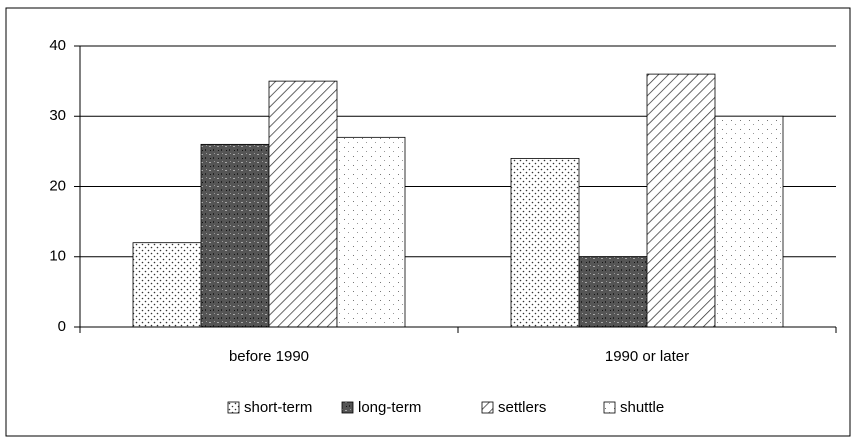  Describe the element at coordinates (278, 407) in the screenshot. I see `legend-label: short-term` at that location.